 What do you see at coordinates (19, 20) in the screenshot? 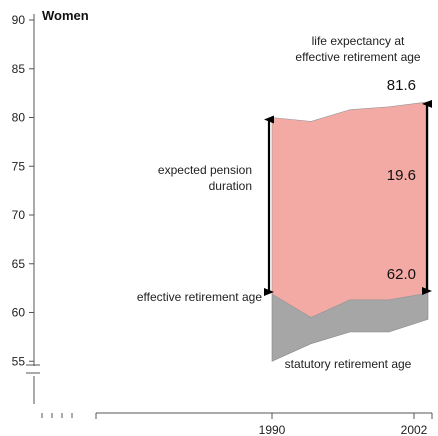
I see `y-tick-label: 90` at bounding box center [19, 20].